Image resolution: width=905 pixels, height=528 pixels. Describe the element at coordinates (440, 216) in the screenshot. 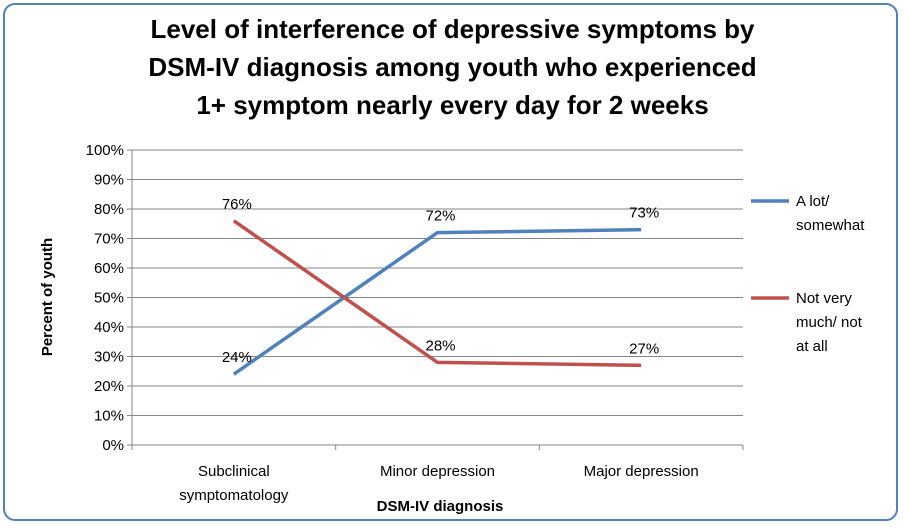

I see `data-label: 72%` at that location.